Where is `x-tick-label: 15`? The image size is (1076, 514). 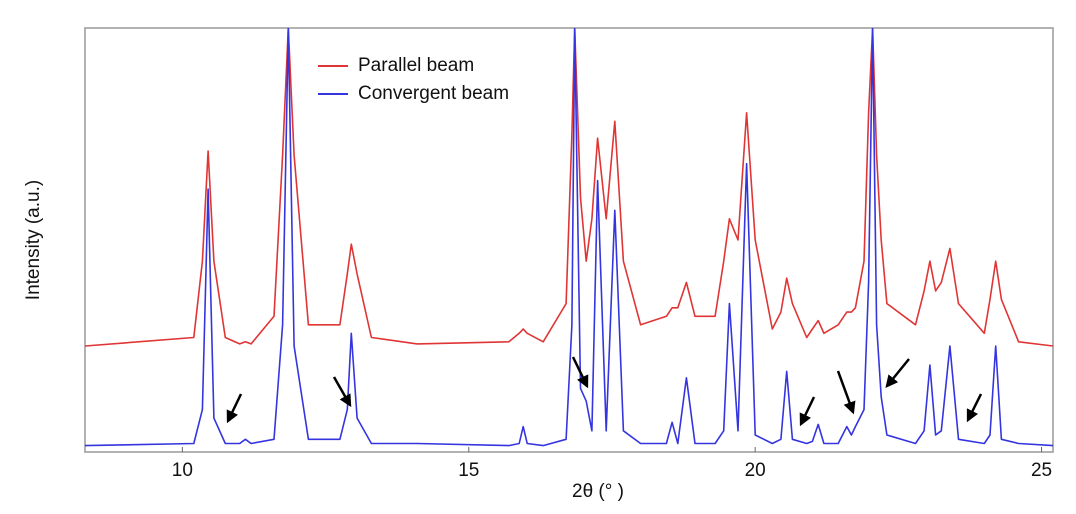
x-tick-label: 15 is located at coordinates (468, 470).